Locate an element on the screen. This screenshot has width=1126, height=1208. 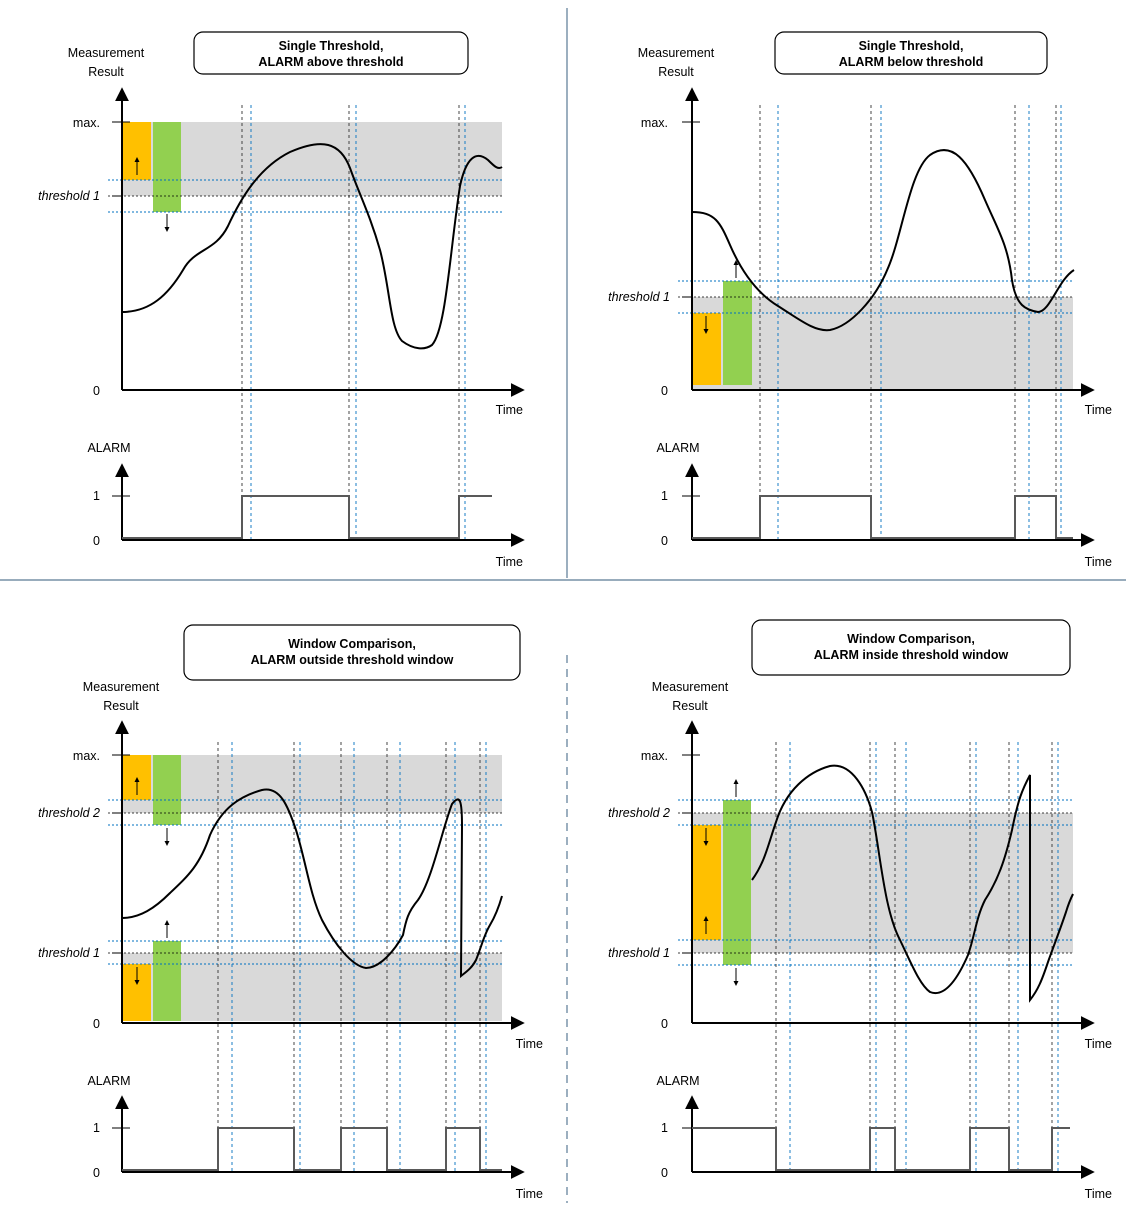
alarm-band-upper is located at coordinates (312, 784).